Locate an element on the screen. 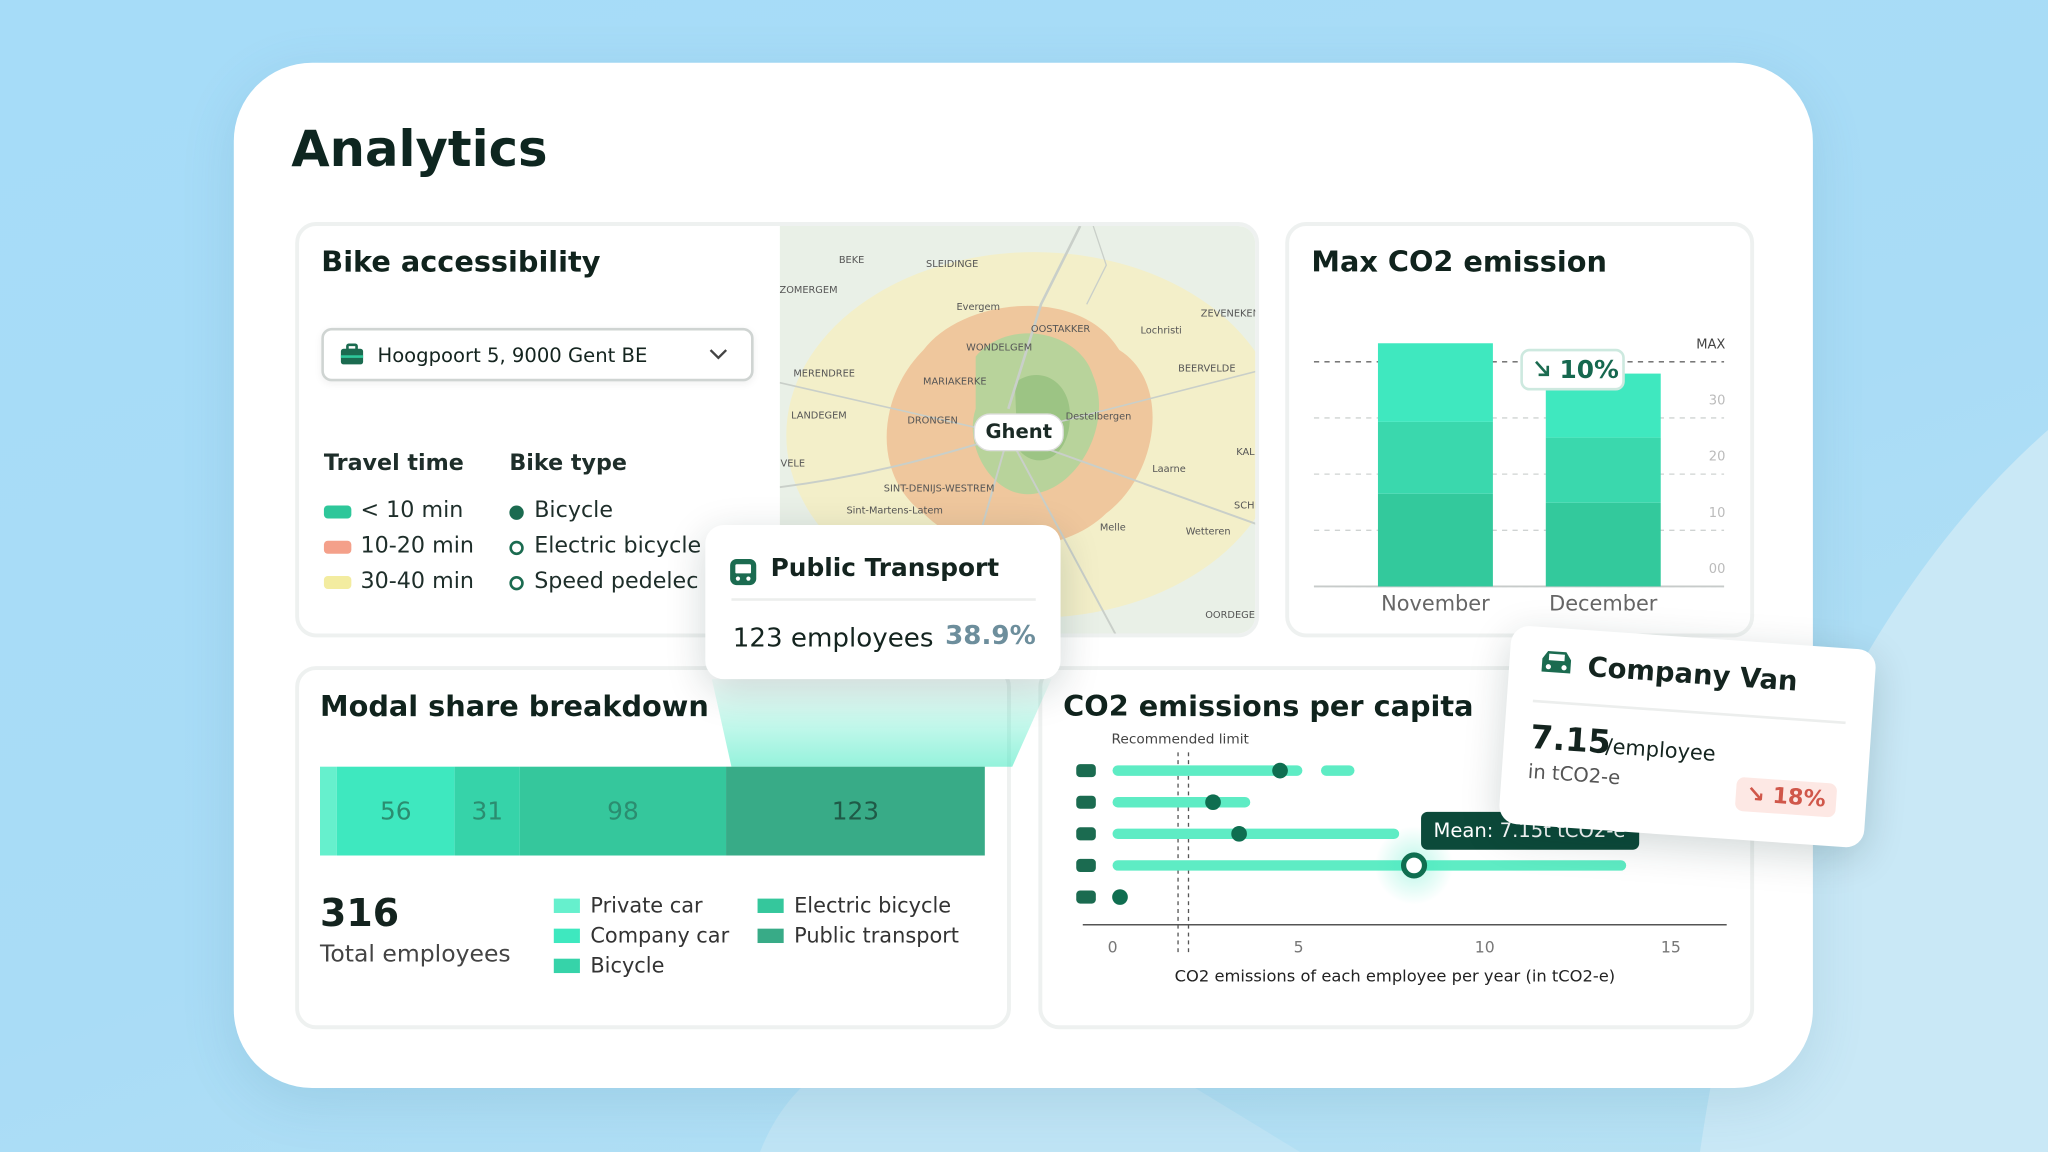 This screenshot has width=2048, height=1152. value-label: 31 is located at coordinates (487, 810).